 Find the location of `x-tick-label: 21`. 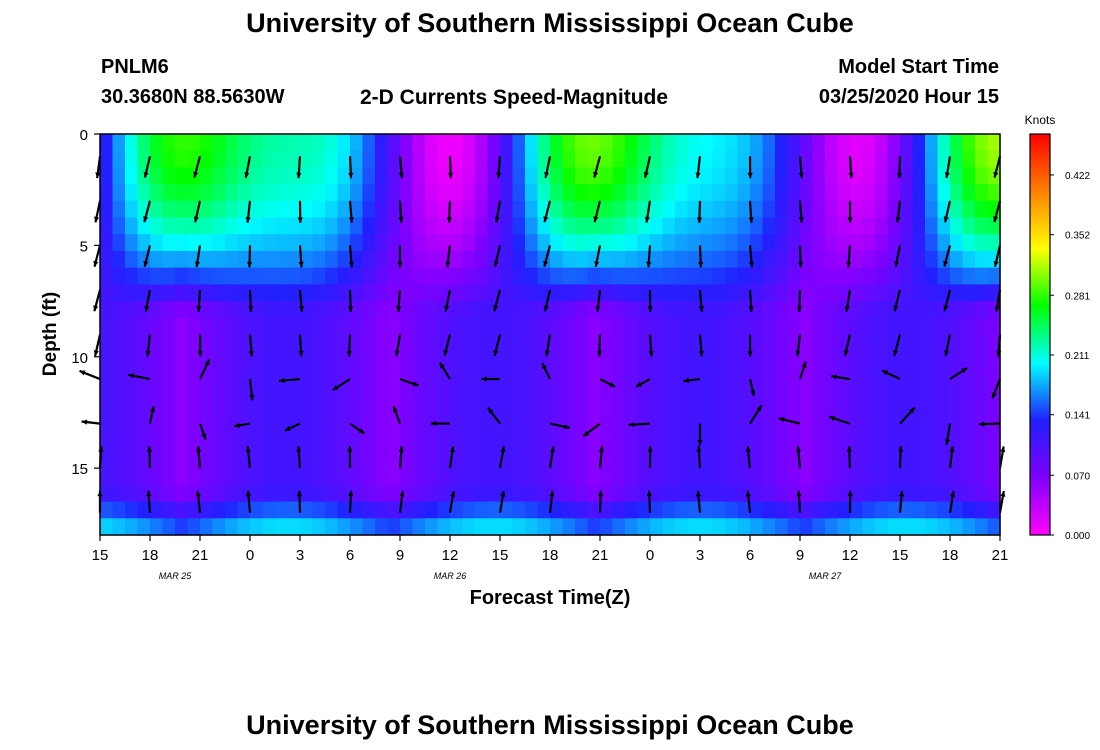

x-tick-label: 21 is located at coordinates (200, 555).